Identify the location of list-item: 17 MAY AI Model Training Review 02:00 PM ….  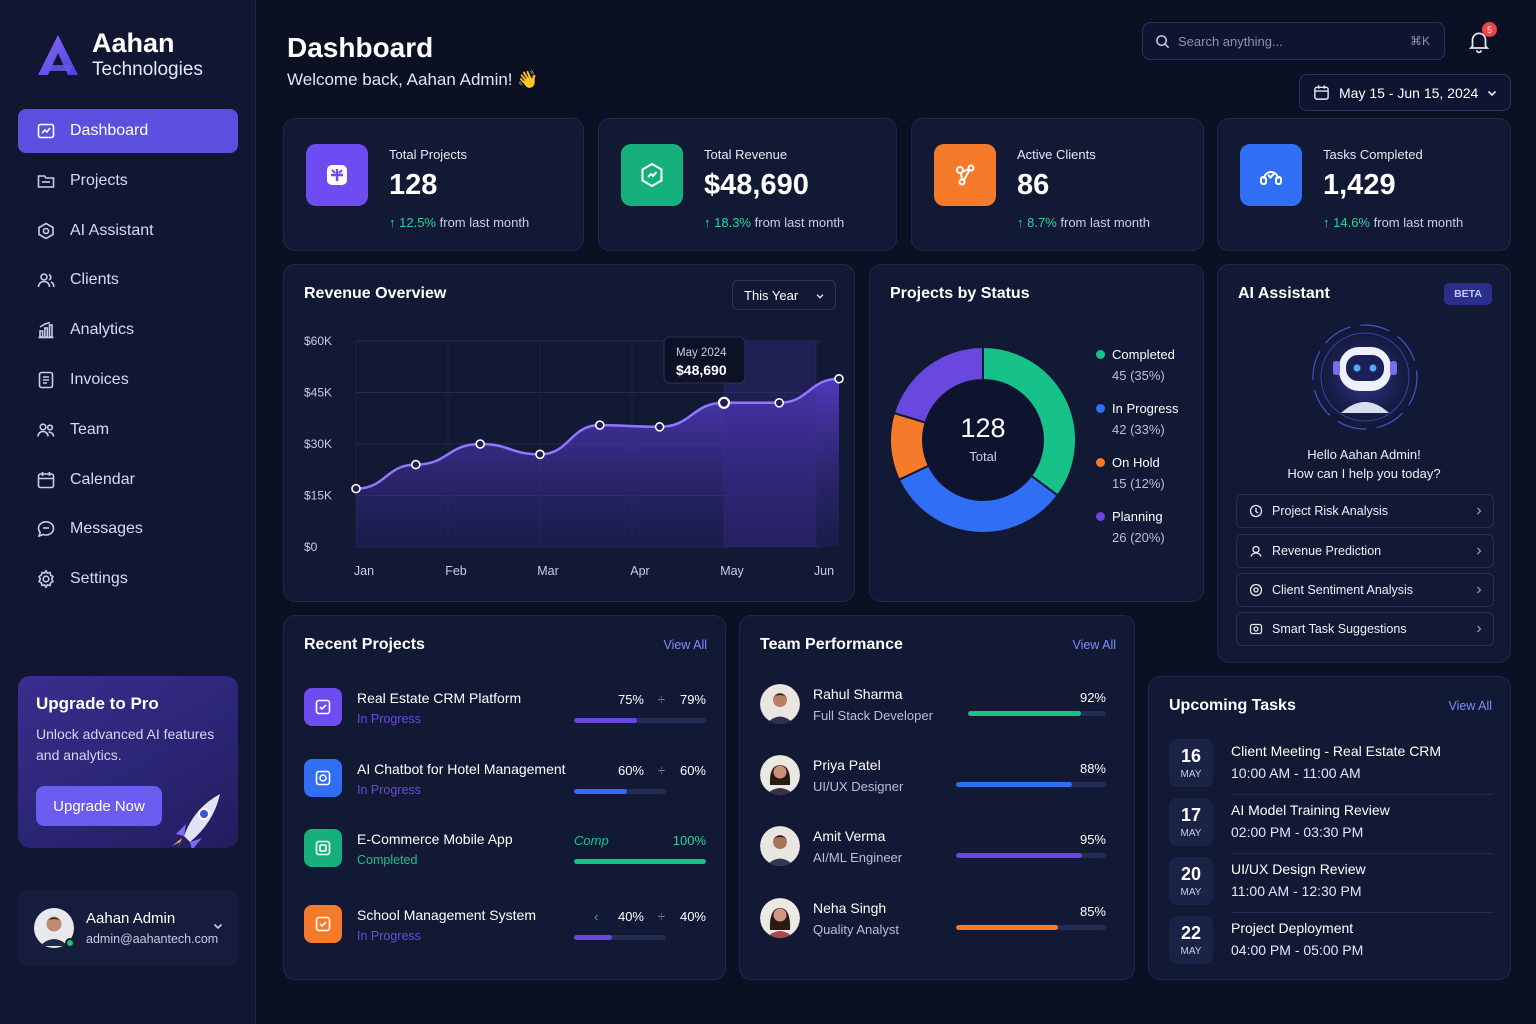
(1331, 826).